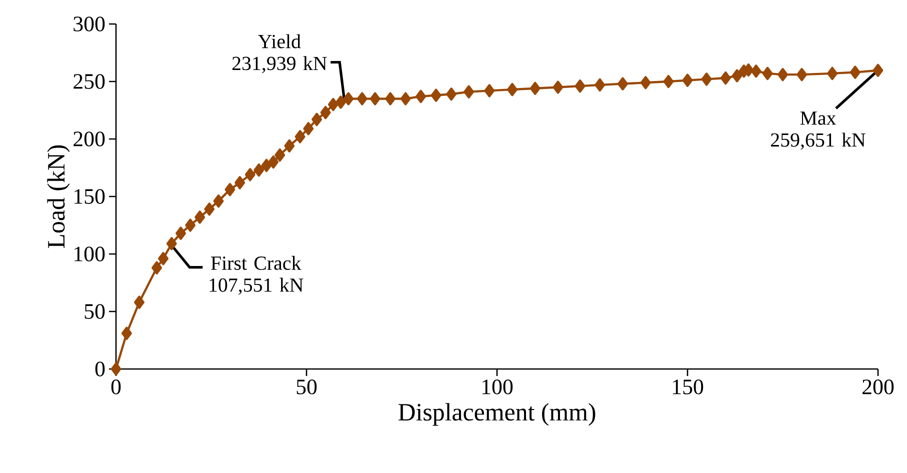 The width and height of the screenshot is (907, 473). Describe the element at coordinates (89, 24) in the screenshot. I see `y-tick-label: 300` at that location.